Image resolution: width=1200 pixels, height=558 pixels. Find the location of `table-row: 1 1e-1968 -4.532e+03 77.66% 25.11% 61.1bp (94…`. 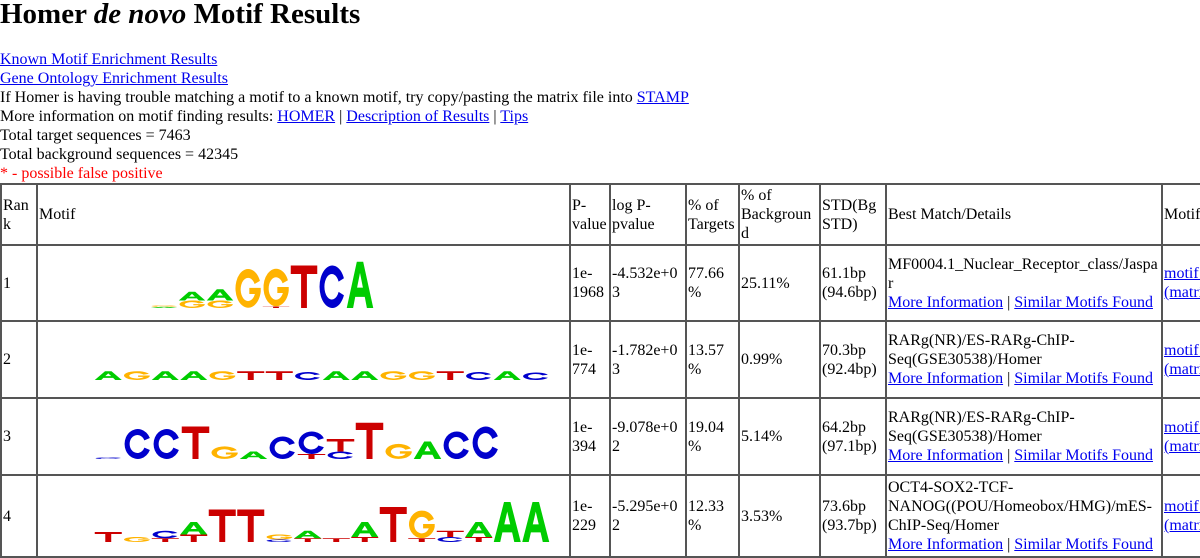

table-row: 1 1e-1968 -4.532e+03 77.66% 25.11% 61.1bp (94… is located at coordinates (600, 283).